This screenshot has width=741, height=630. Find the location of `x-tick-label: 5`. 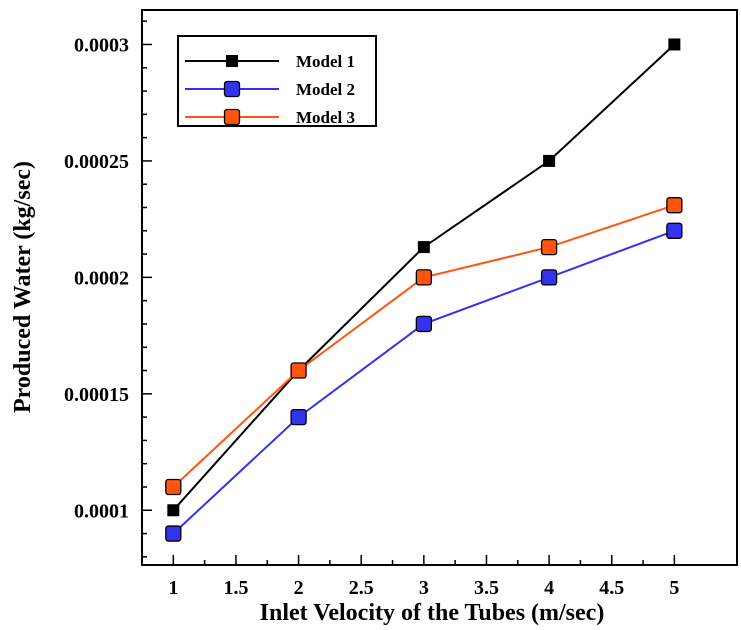

x-tick-label: 5 is located at coordinates (674, 588).